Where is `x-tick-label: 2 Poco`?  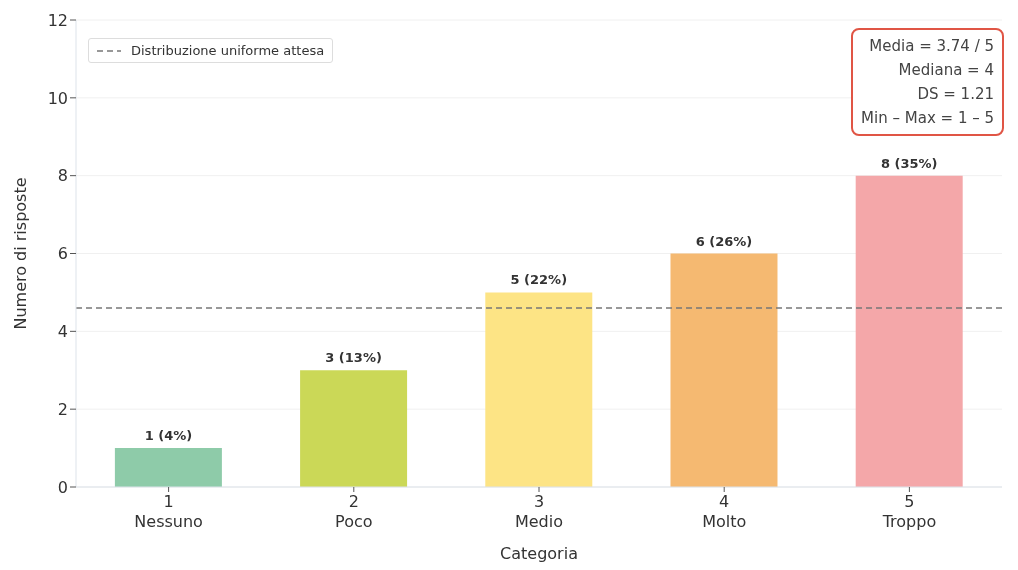
x-tick-label: 2 Poco is located at coordinates (354, 511).